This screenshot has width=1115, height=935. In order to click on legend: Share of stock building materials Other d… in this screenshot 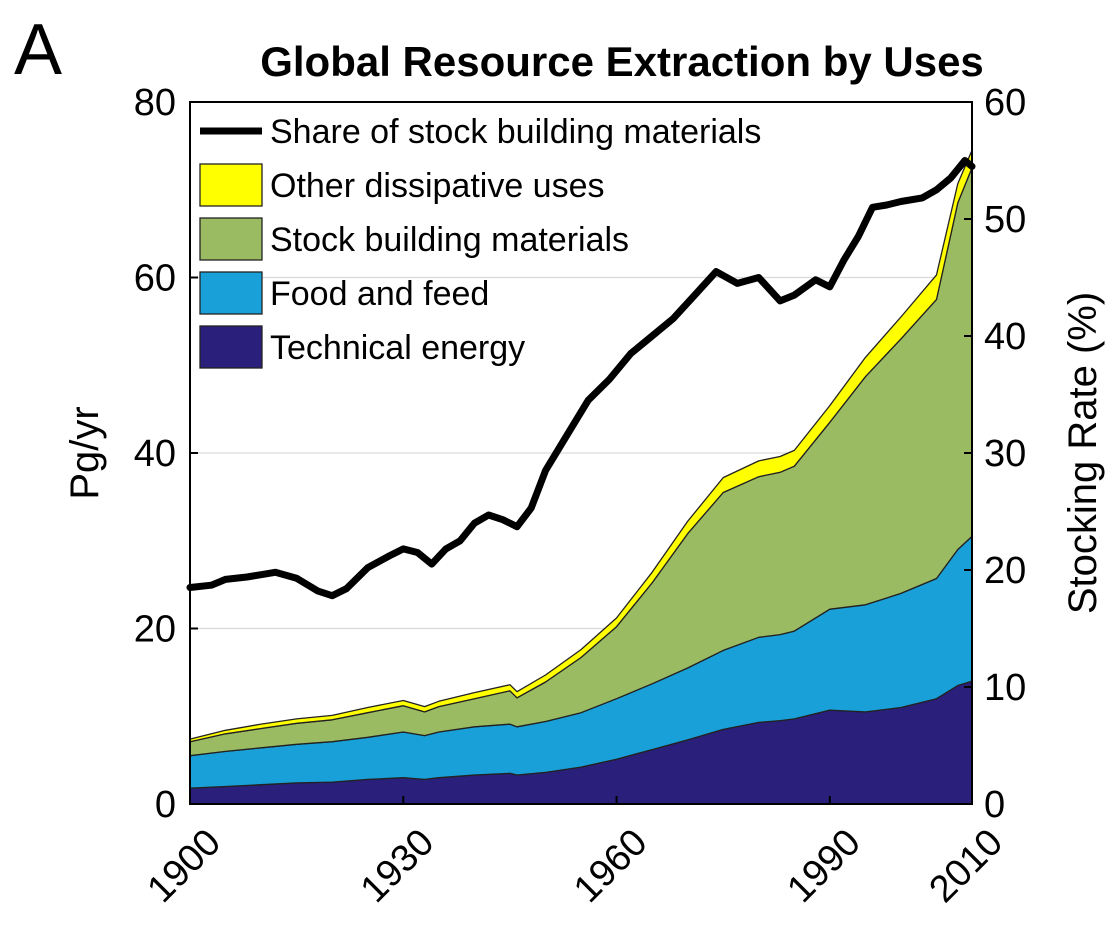, I will do `click(480, 241)`.